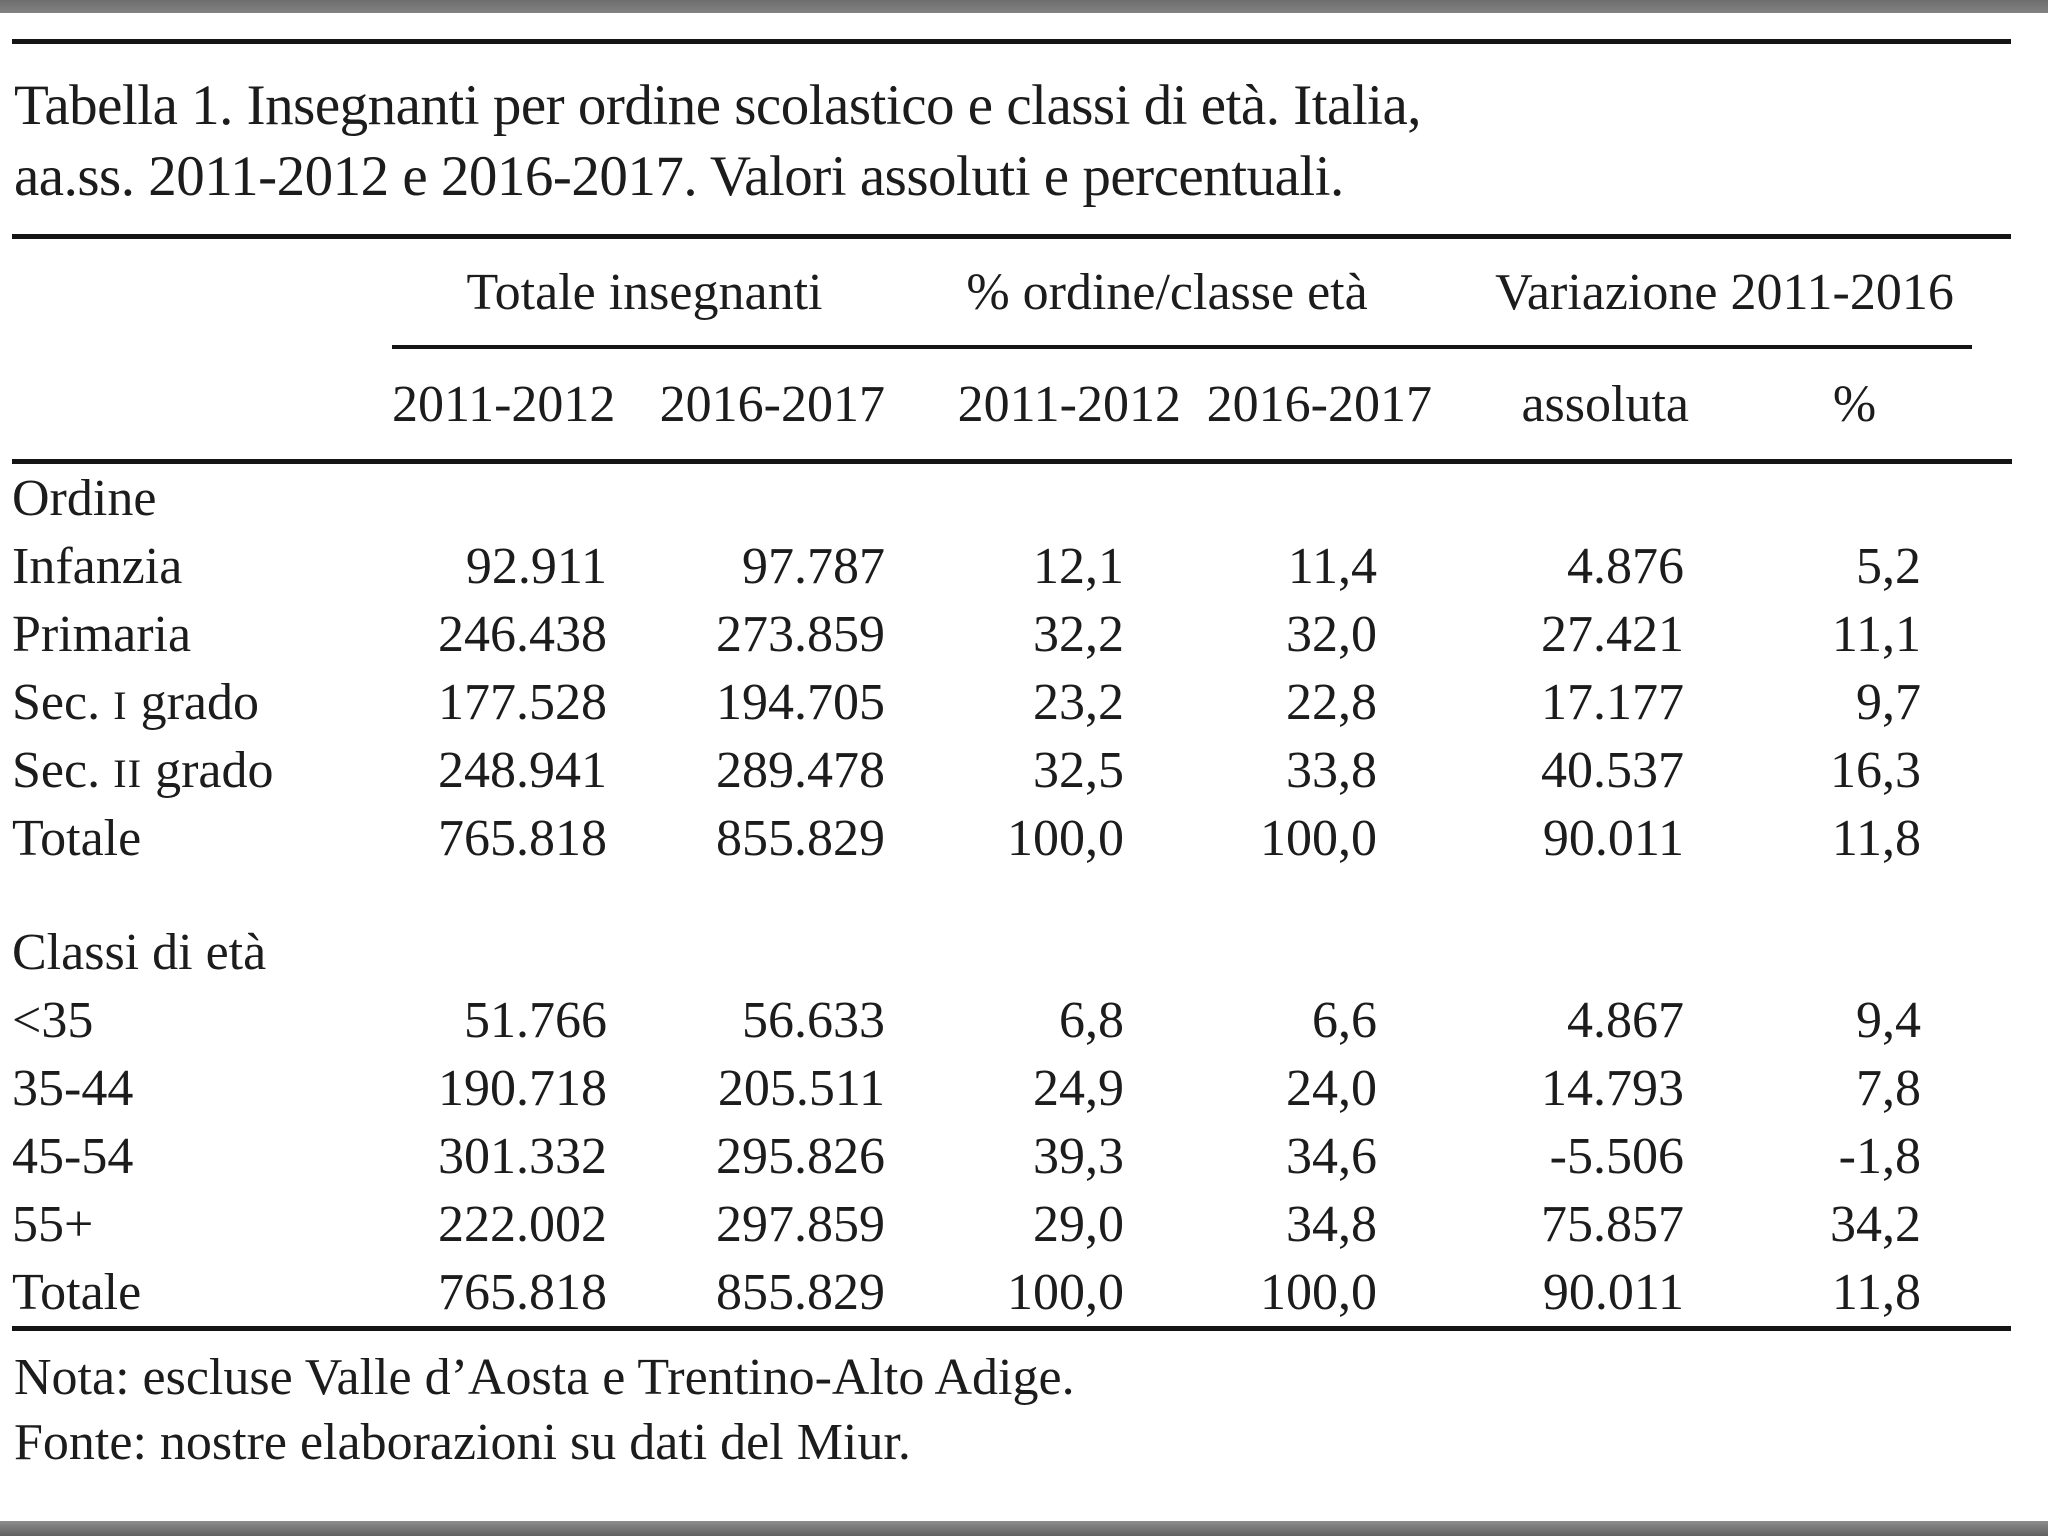 This screenshot has width=2048, height=1536. What do you see at coordinates (522, 702) in the screenshot?
I see `value-cell: 177.528` at bounding box center [522, 702].